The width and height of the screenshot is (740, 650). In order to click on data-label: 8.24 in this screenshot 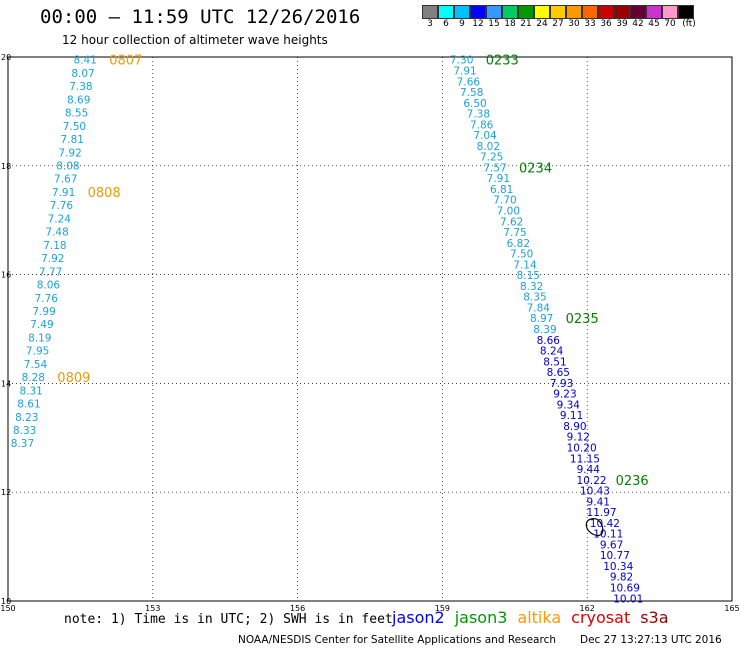, I will do `click(552, 352)`.